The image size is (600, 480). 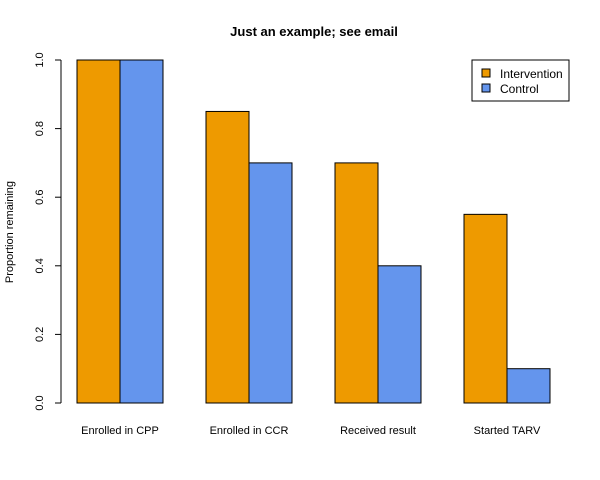 What do you see at coordinates (40, 334) in the screenshot?
I see `y-tick-label: 0.2` at bounding box center [40, 334].